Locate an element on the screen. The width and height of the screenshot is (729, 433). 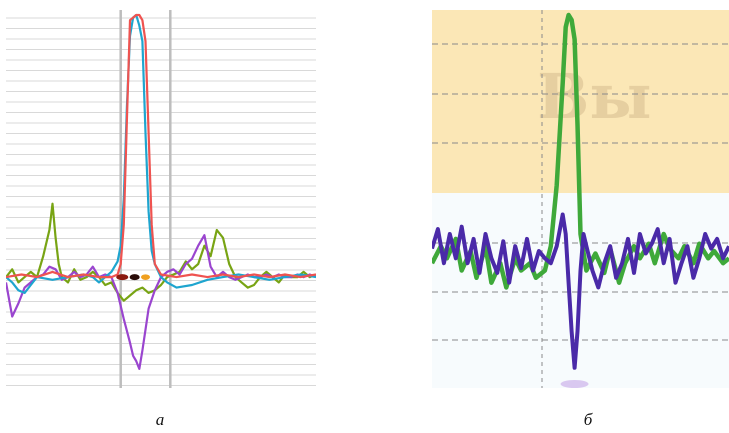
watermark-text: Вы is located at coordinates (594, 96).